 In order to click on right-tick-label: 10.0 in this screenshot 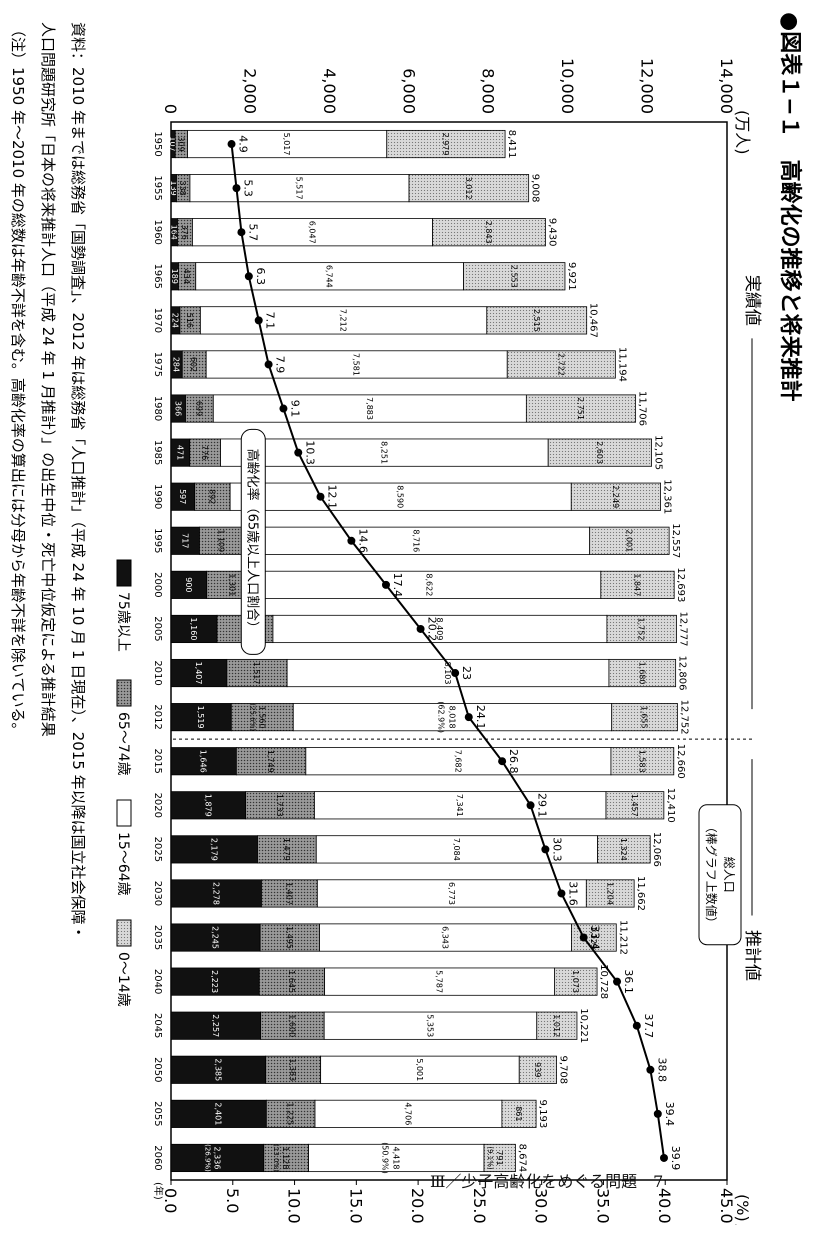, I will do `click(294, 1206)`.